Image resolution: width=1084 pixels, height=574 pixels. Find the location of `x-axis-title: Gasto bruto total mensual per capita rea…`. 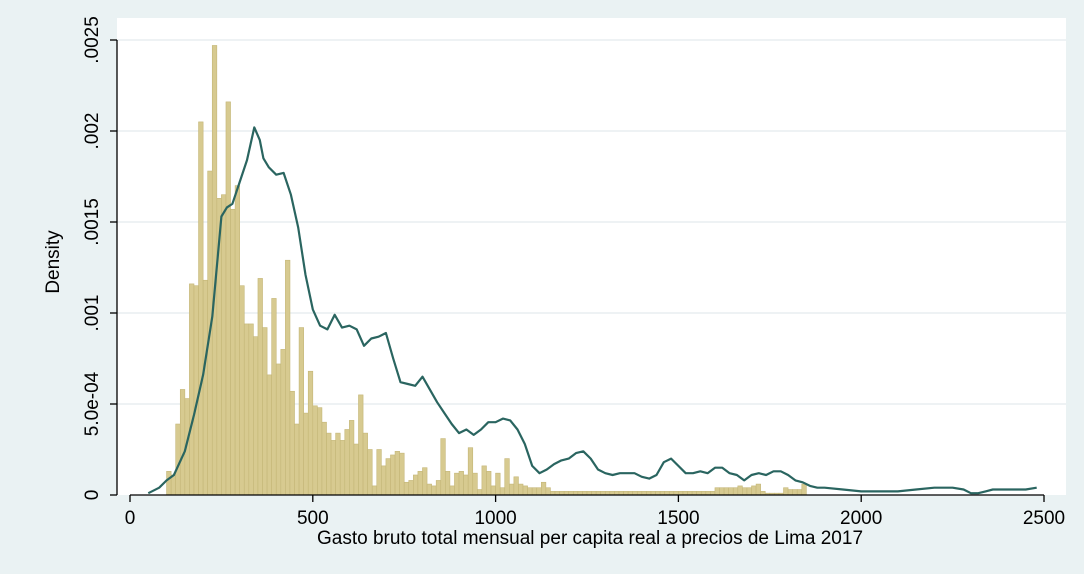

x-axis-title: Gasto bruto total mensual per capita rea… is located at coordinates (590, 538).